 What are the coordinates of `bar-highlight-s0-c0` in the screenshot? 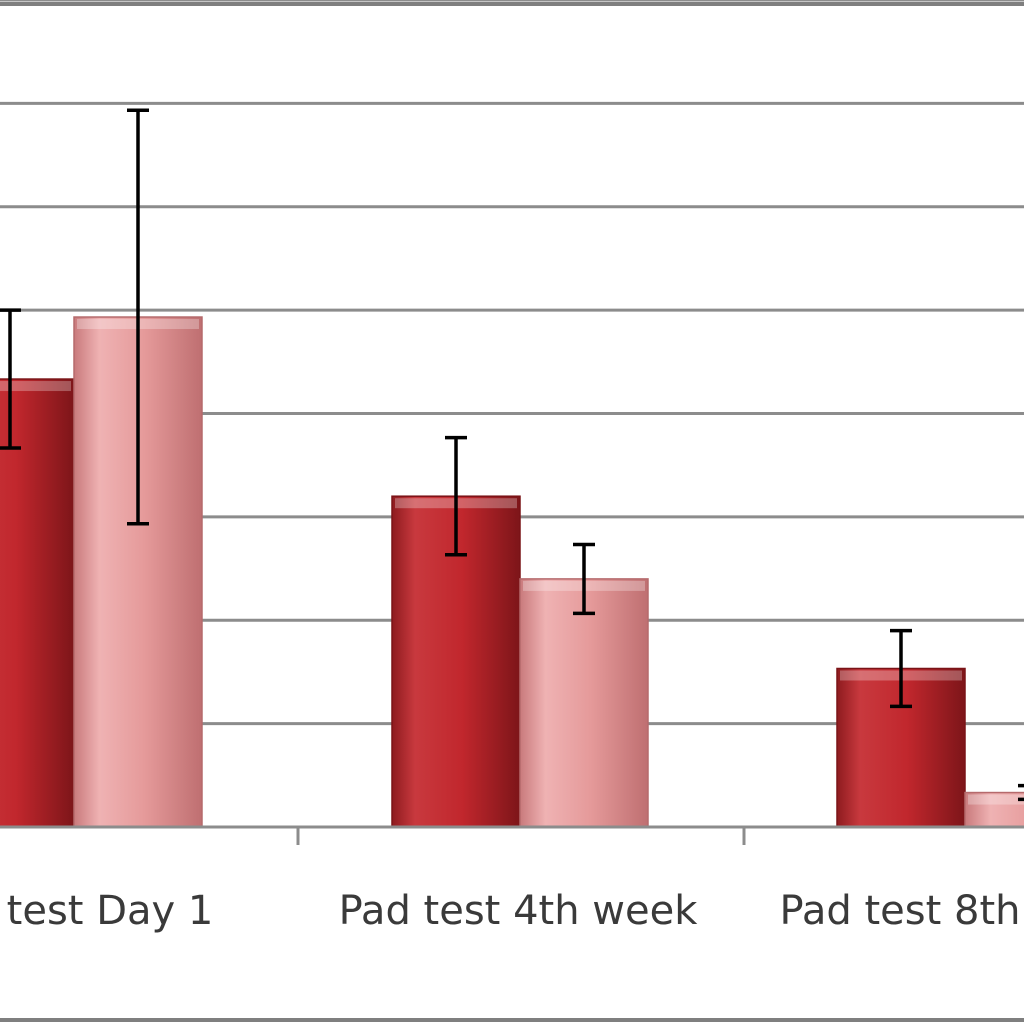 It's located at (35, 386).